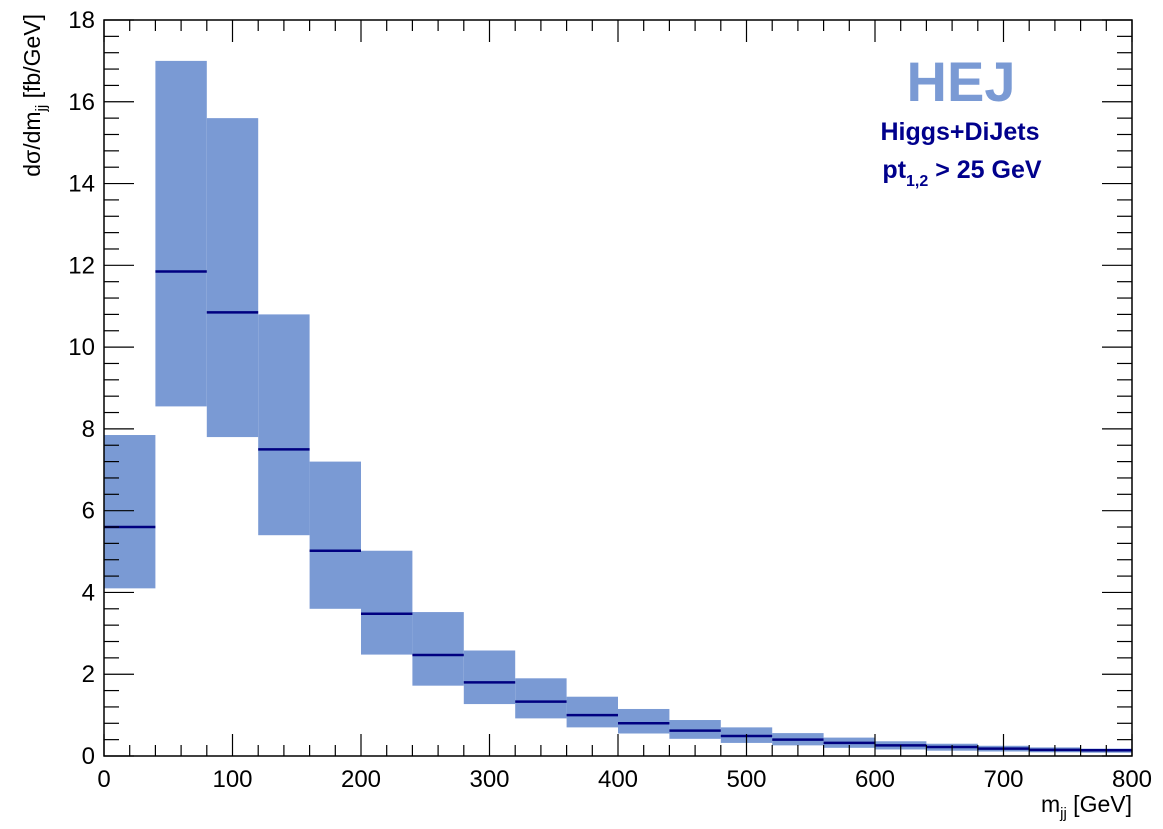 The width and height of the screenshot is (1163, 829). I want to click on x-tick-label: 700, so click(1003, 779).